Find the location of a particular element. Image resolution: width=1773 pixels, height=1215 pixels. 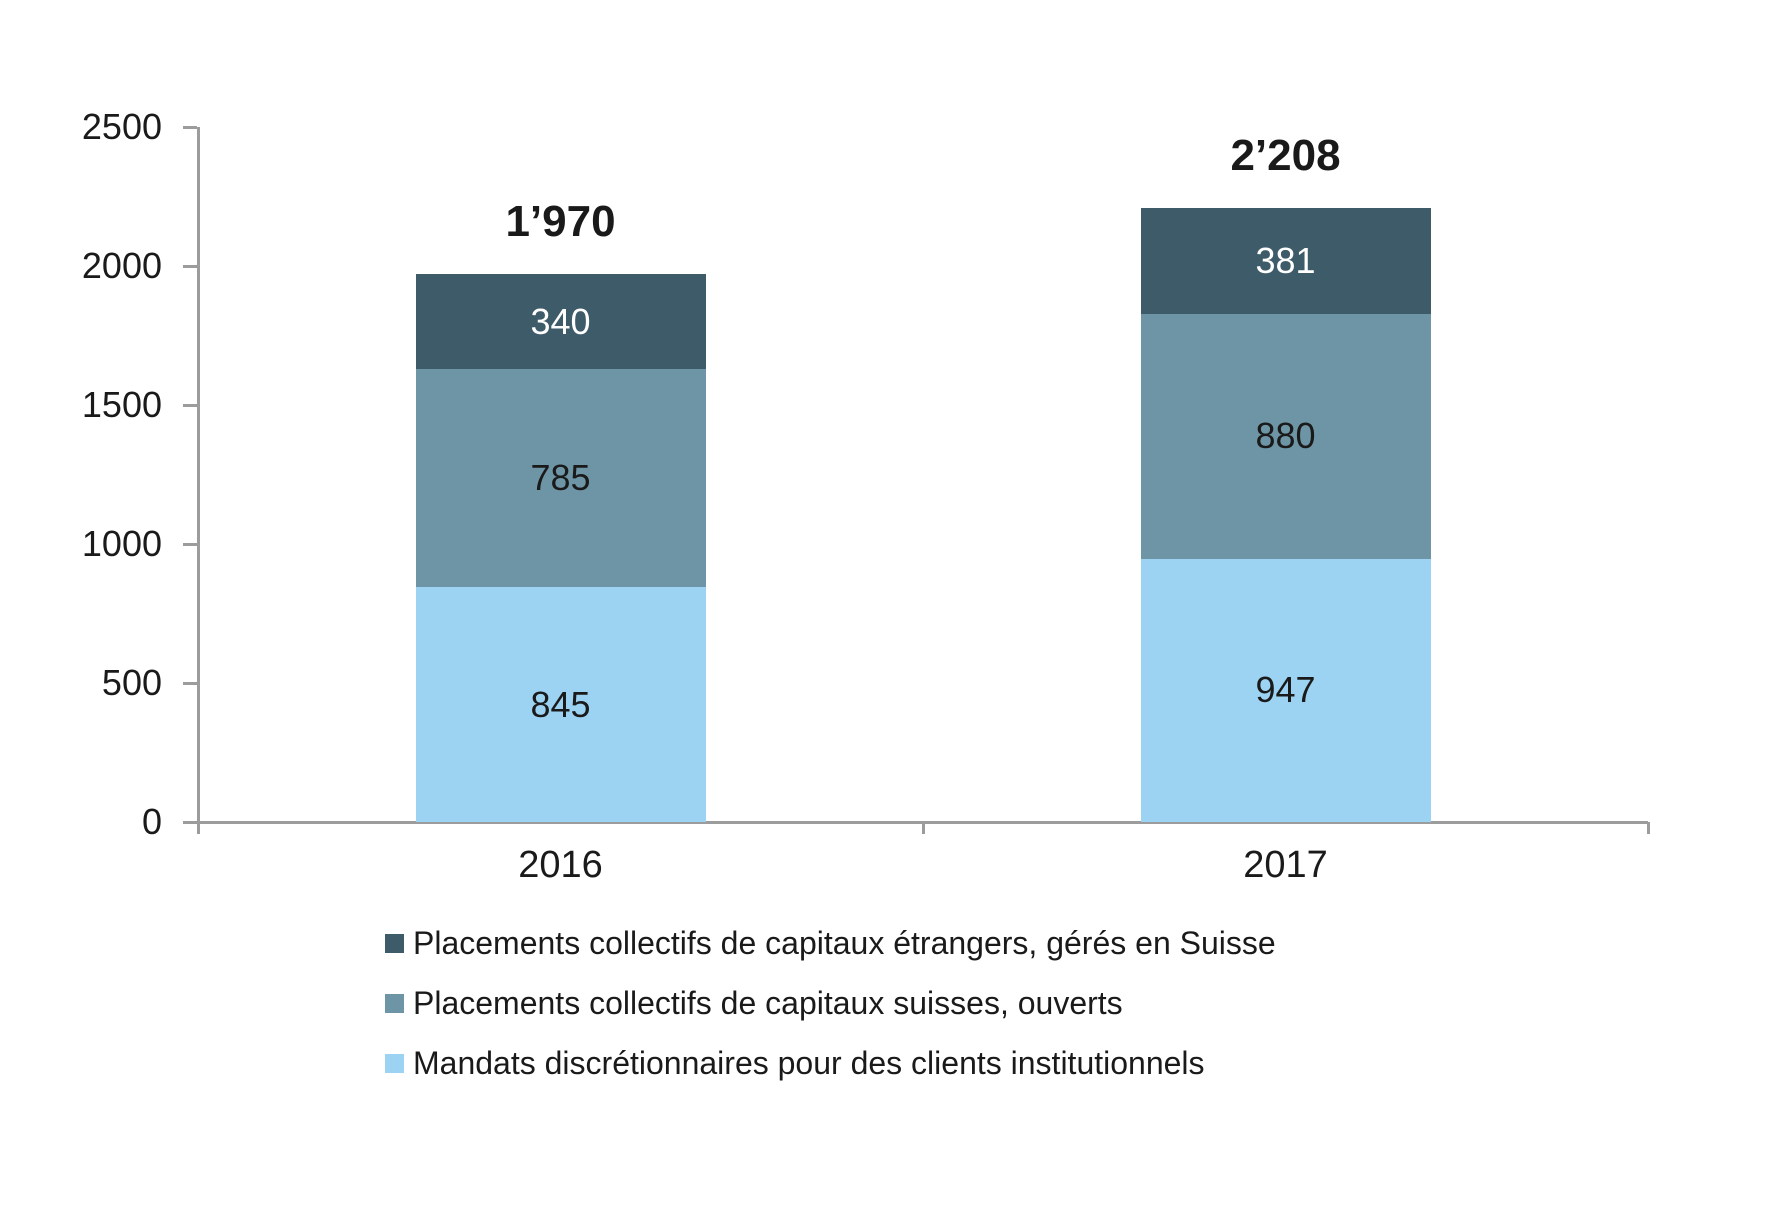

x-axis-category-label: 2017 is located at coordinates (1285, 865).